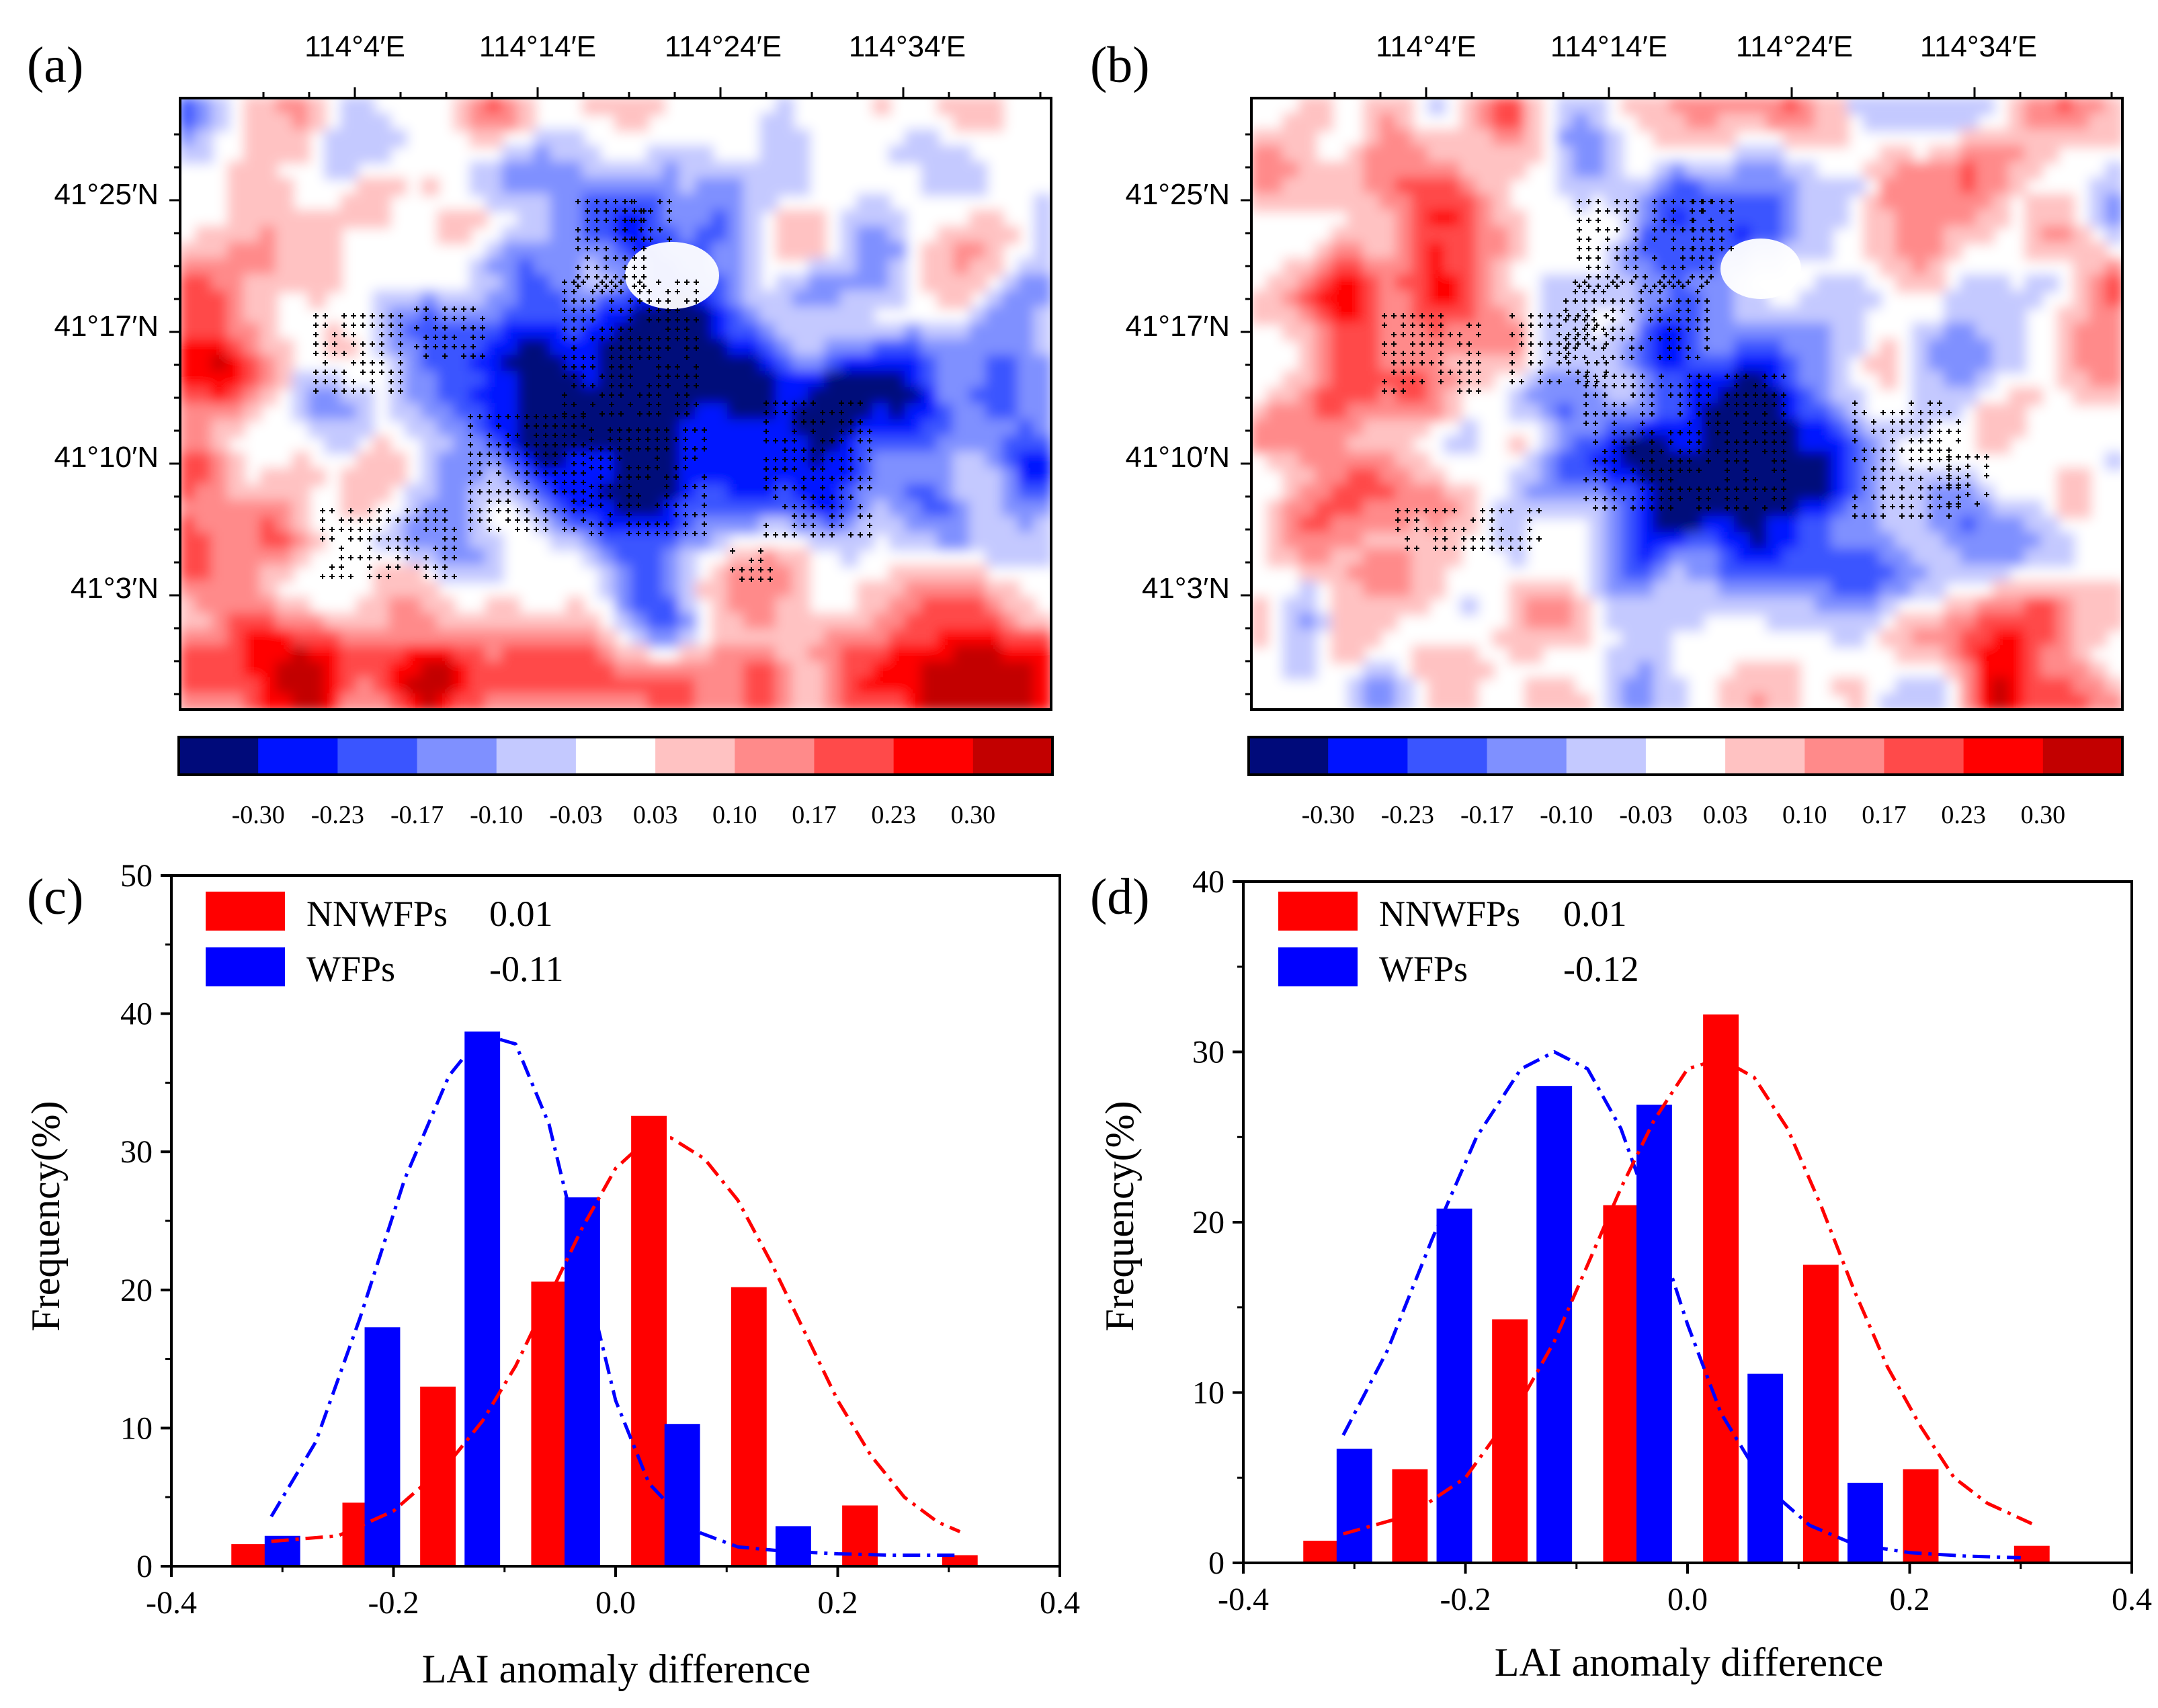 The height and width of the screenshot is (1708, 2158). Describe the element at coordinates (1013, 756) in the screenshot. I see `colorbar-segment` at that location.